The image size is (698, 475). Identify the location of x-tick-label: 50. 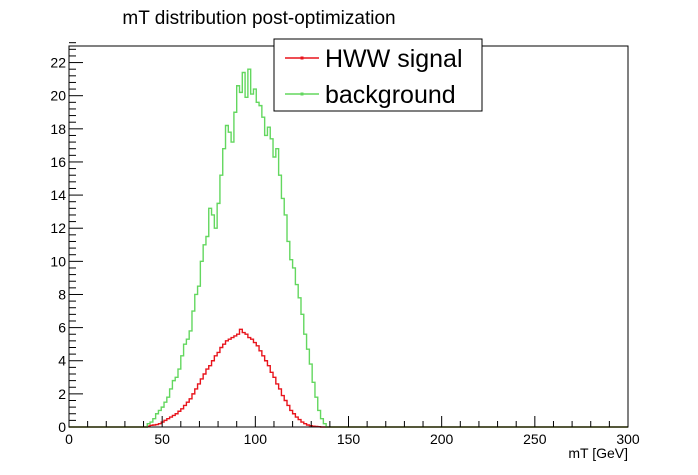
(162, 439).